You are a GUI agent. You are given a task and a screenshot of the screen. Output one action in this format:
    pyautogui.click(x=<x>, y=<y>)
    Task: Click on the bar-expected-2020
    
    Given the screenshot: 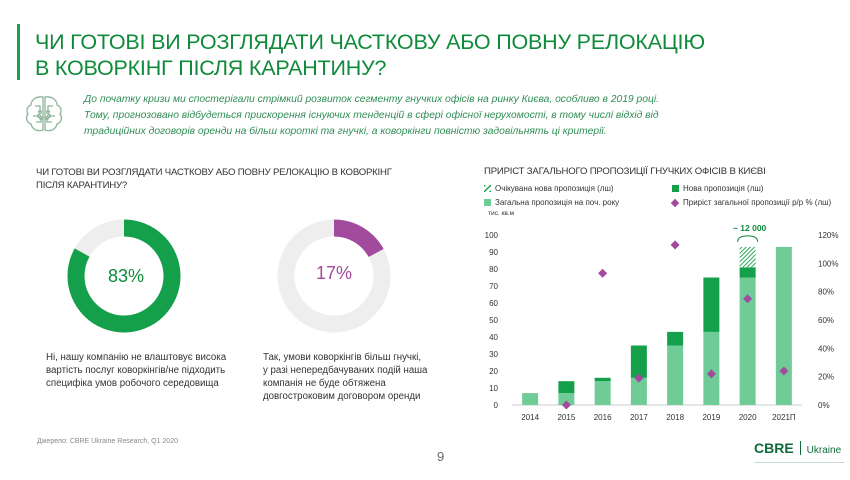 What is the action you would take?
    pyautogui.click(x=747, y=257)
    